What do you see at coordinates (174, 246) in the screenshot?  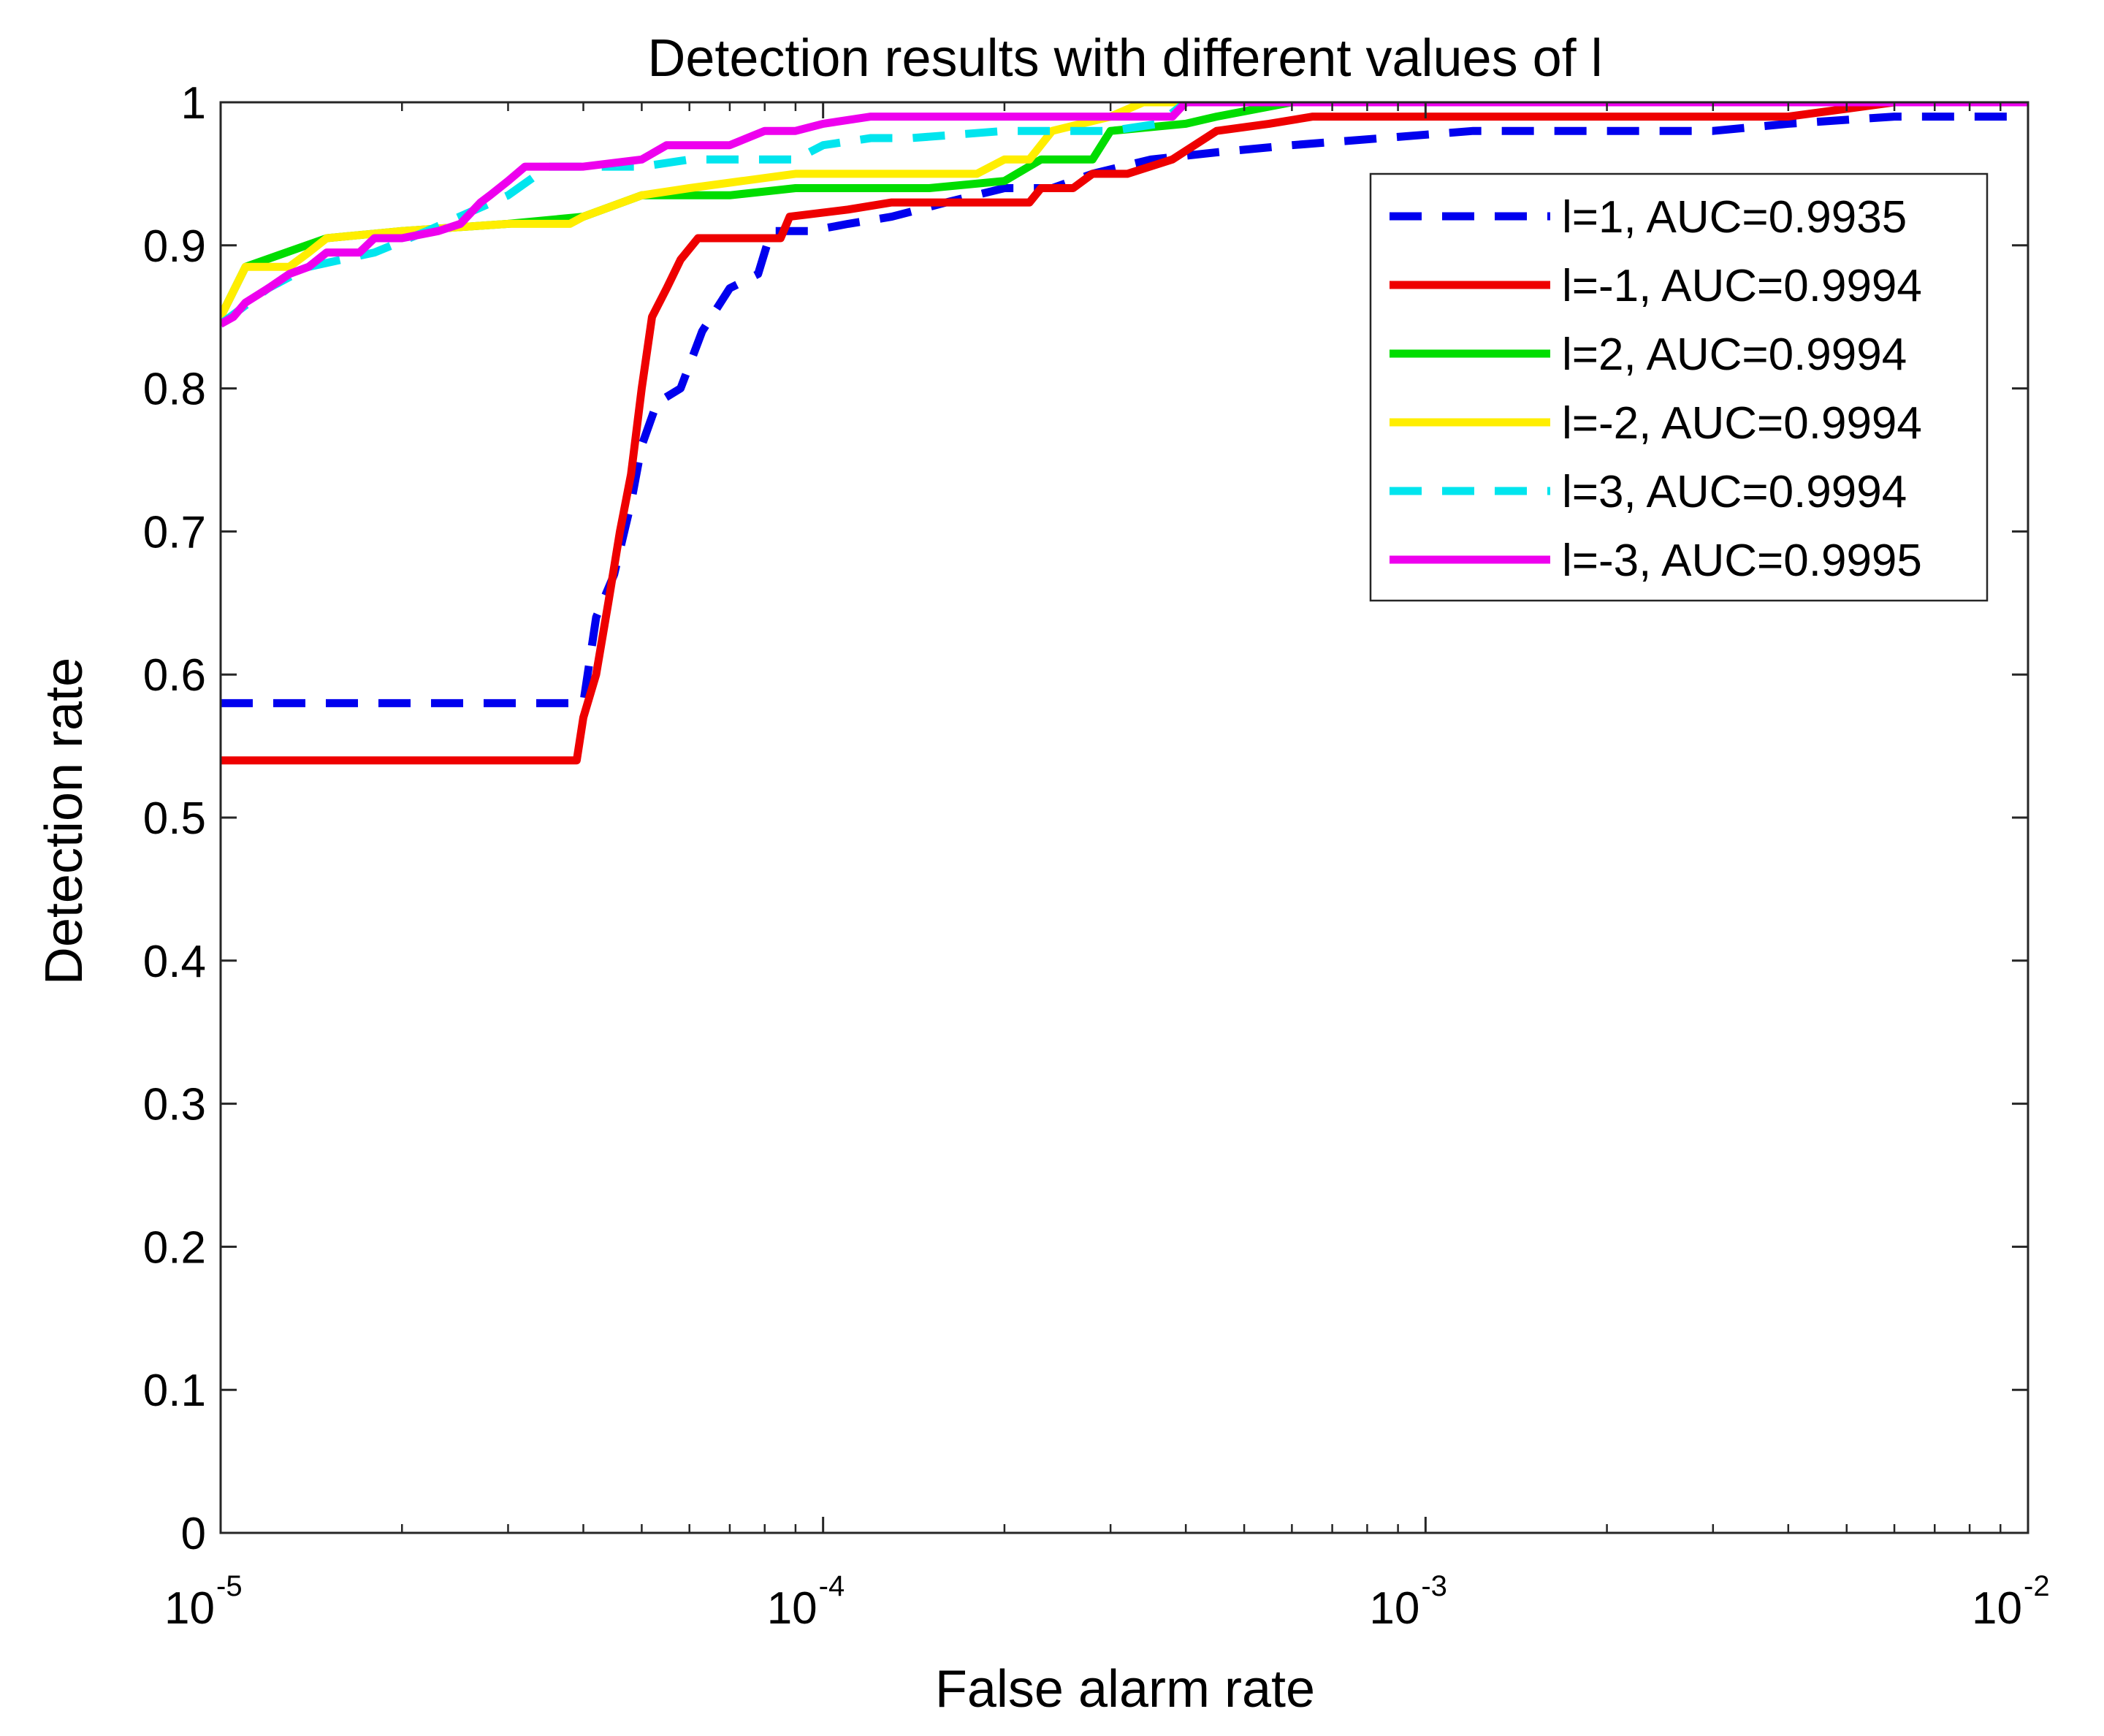 I see `y-tick-label: 0.9` at bounding box center [174, 246].